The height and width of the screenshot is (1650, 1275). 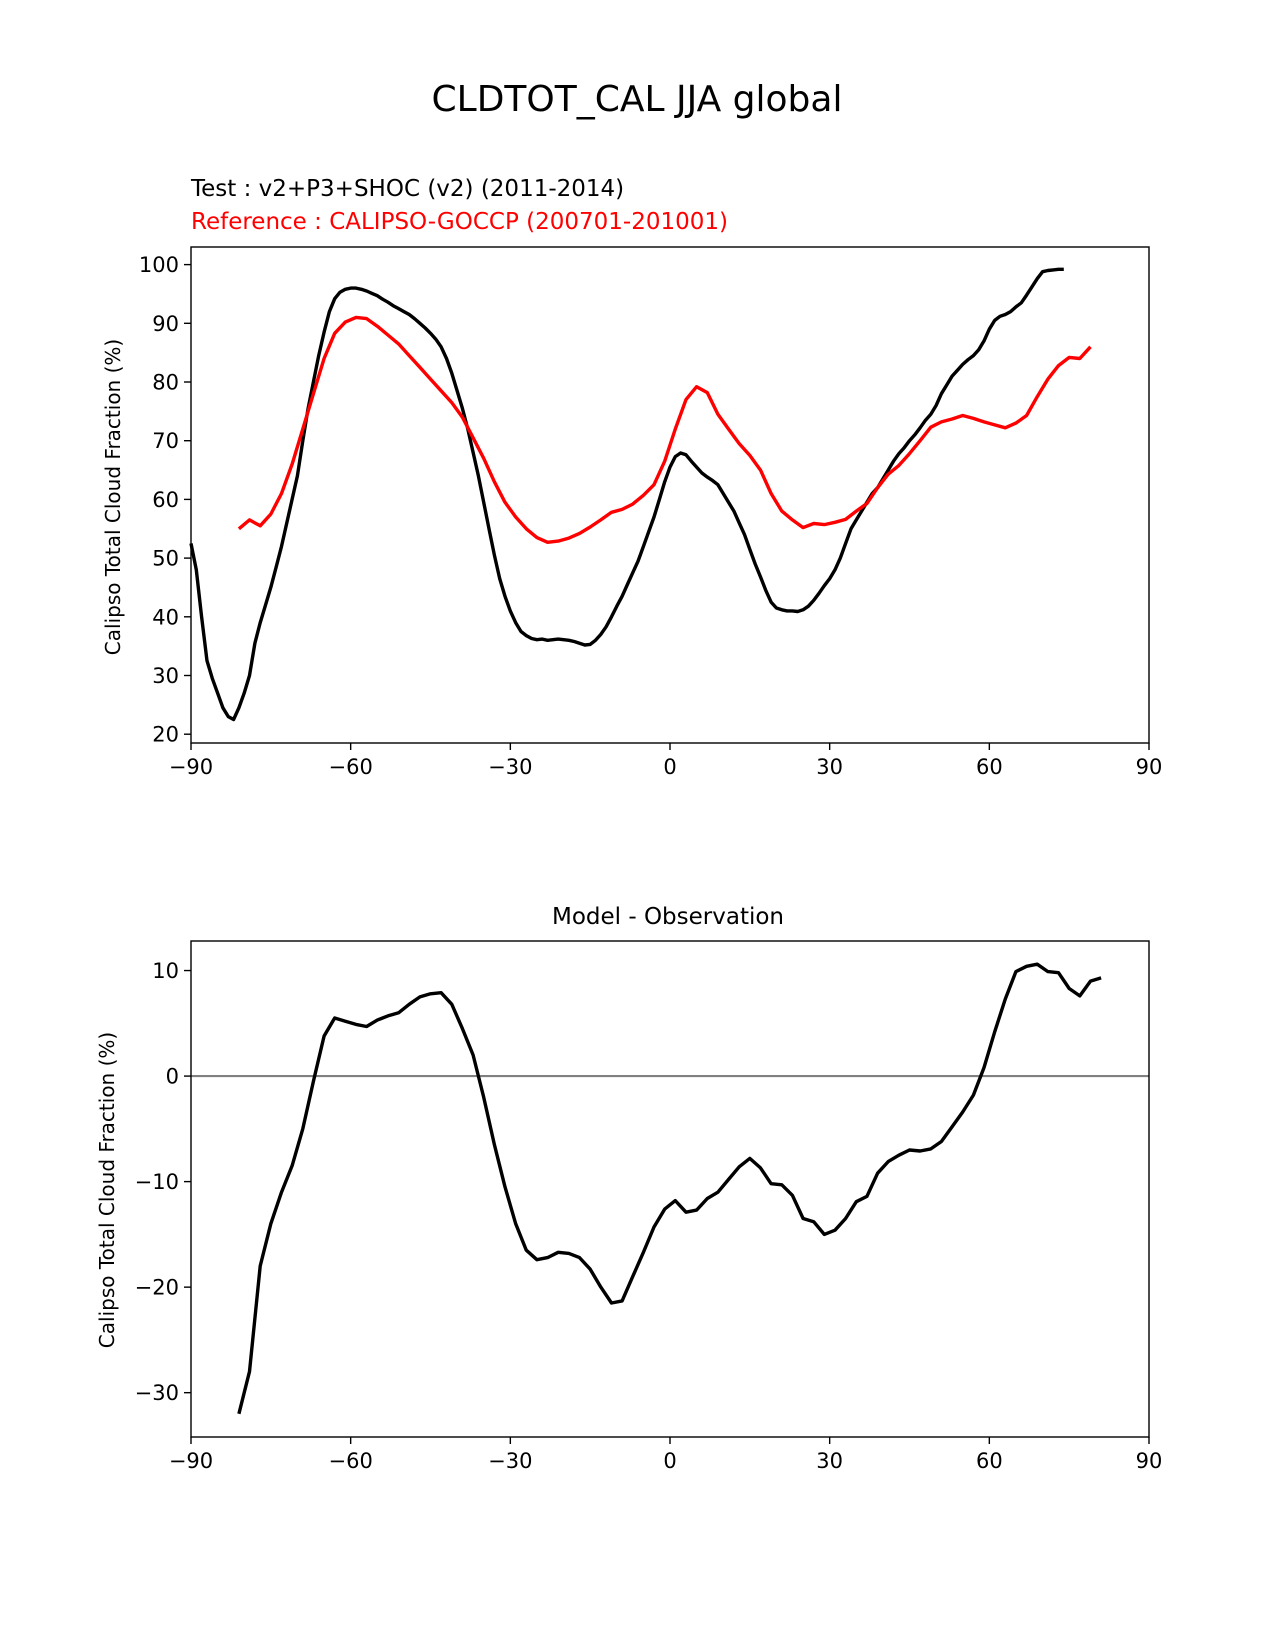 What do you see at coordinates (191, 1461) in the screenshot?
I see `bottom-x-tick-label: −90` at bounding box center [191, 1461].